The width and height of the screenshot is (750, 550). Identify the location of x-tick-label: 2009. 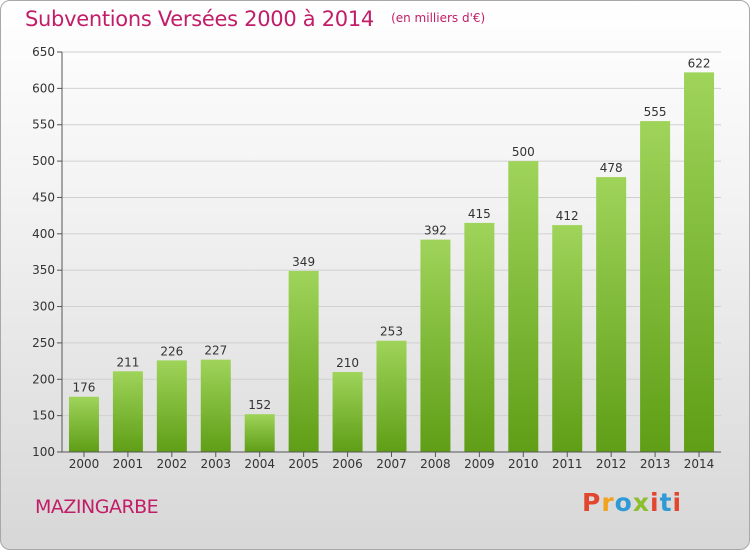
(479, 464).